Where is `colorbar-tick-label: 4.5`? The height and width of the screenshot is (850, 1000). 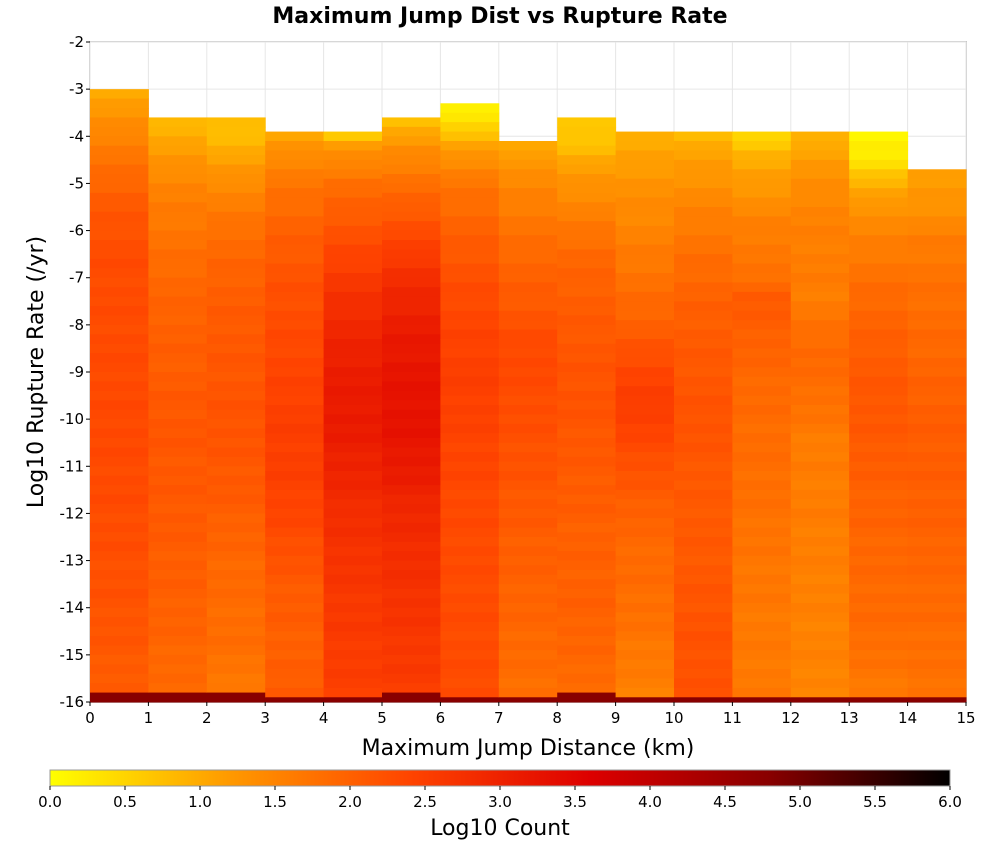
colorbar-tick-label: 4.5 is located at coordinates (725, 802).